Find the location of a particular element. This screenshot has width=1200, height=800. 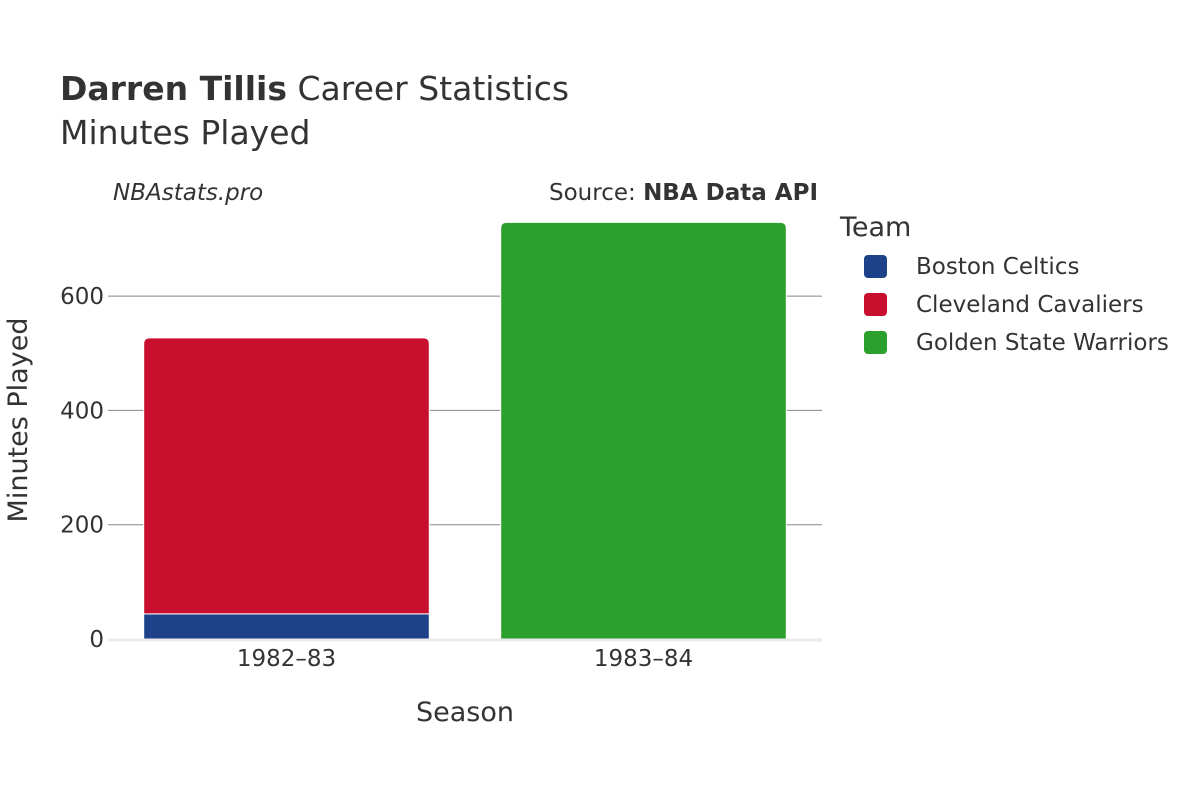

chart-subtitle: Minutes Played is located at coordinates (185, 132).